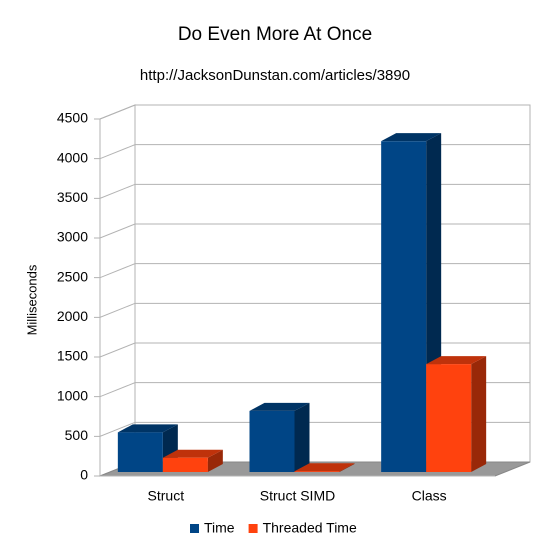  Describe the element at coordinates (219, 528) in the screenshot. I see `legend-label: Time` at that location.